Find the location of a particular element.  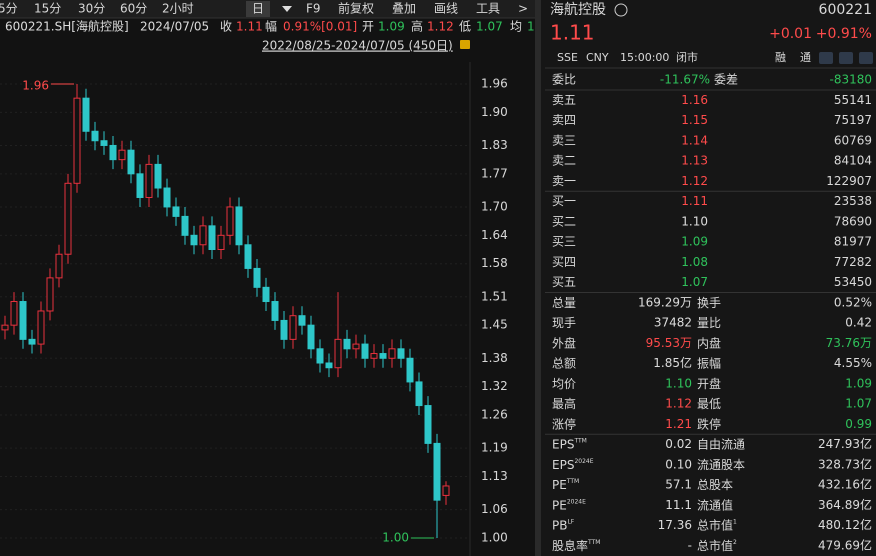

diff-label: 委差 is located at coordinates (726, 80).